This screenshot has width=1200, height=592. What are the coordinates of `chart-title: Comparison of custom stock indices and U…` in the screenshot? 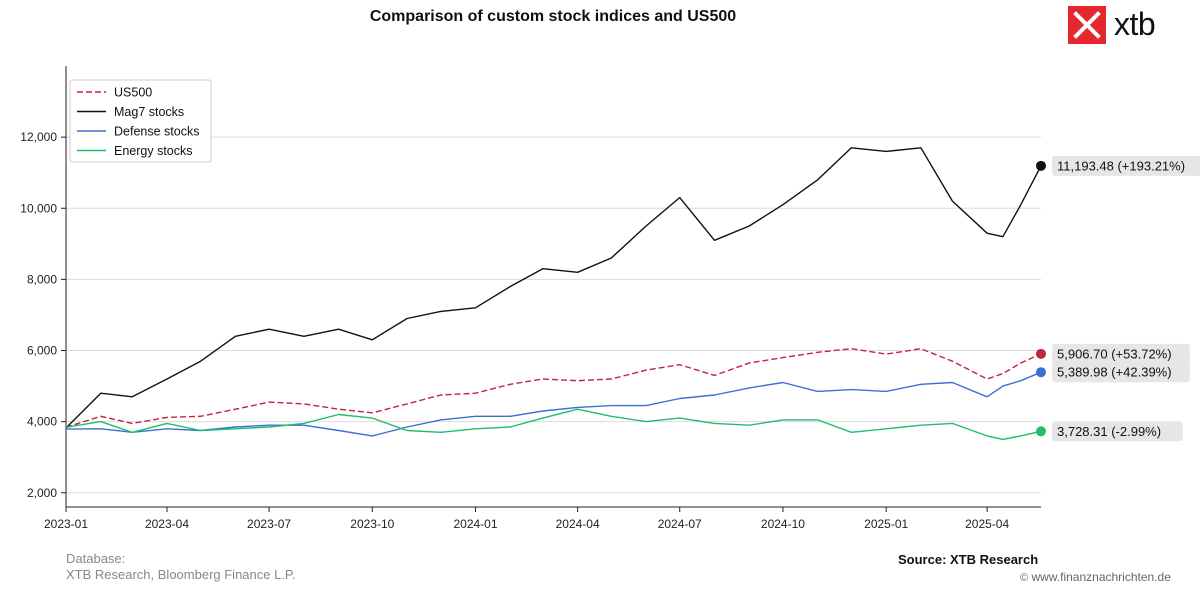 It's located at (553, 16).